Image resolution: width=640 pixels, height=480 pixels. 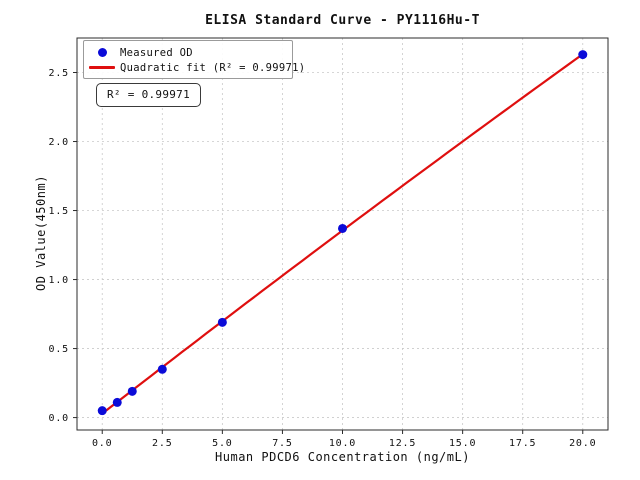 What do you see at coordinates (59, 73) in the screenshot?
I see `y-tick-label: 2.5` at bounding box center [59, 73].